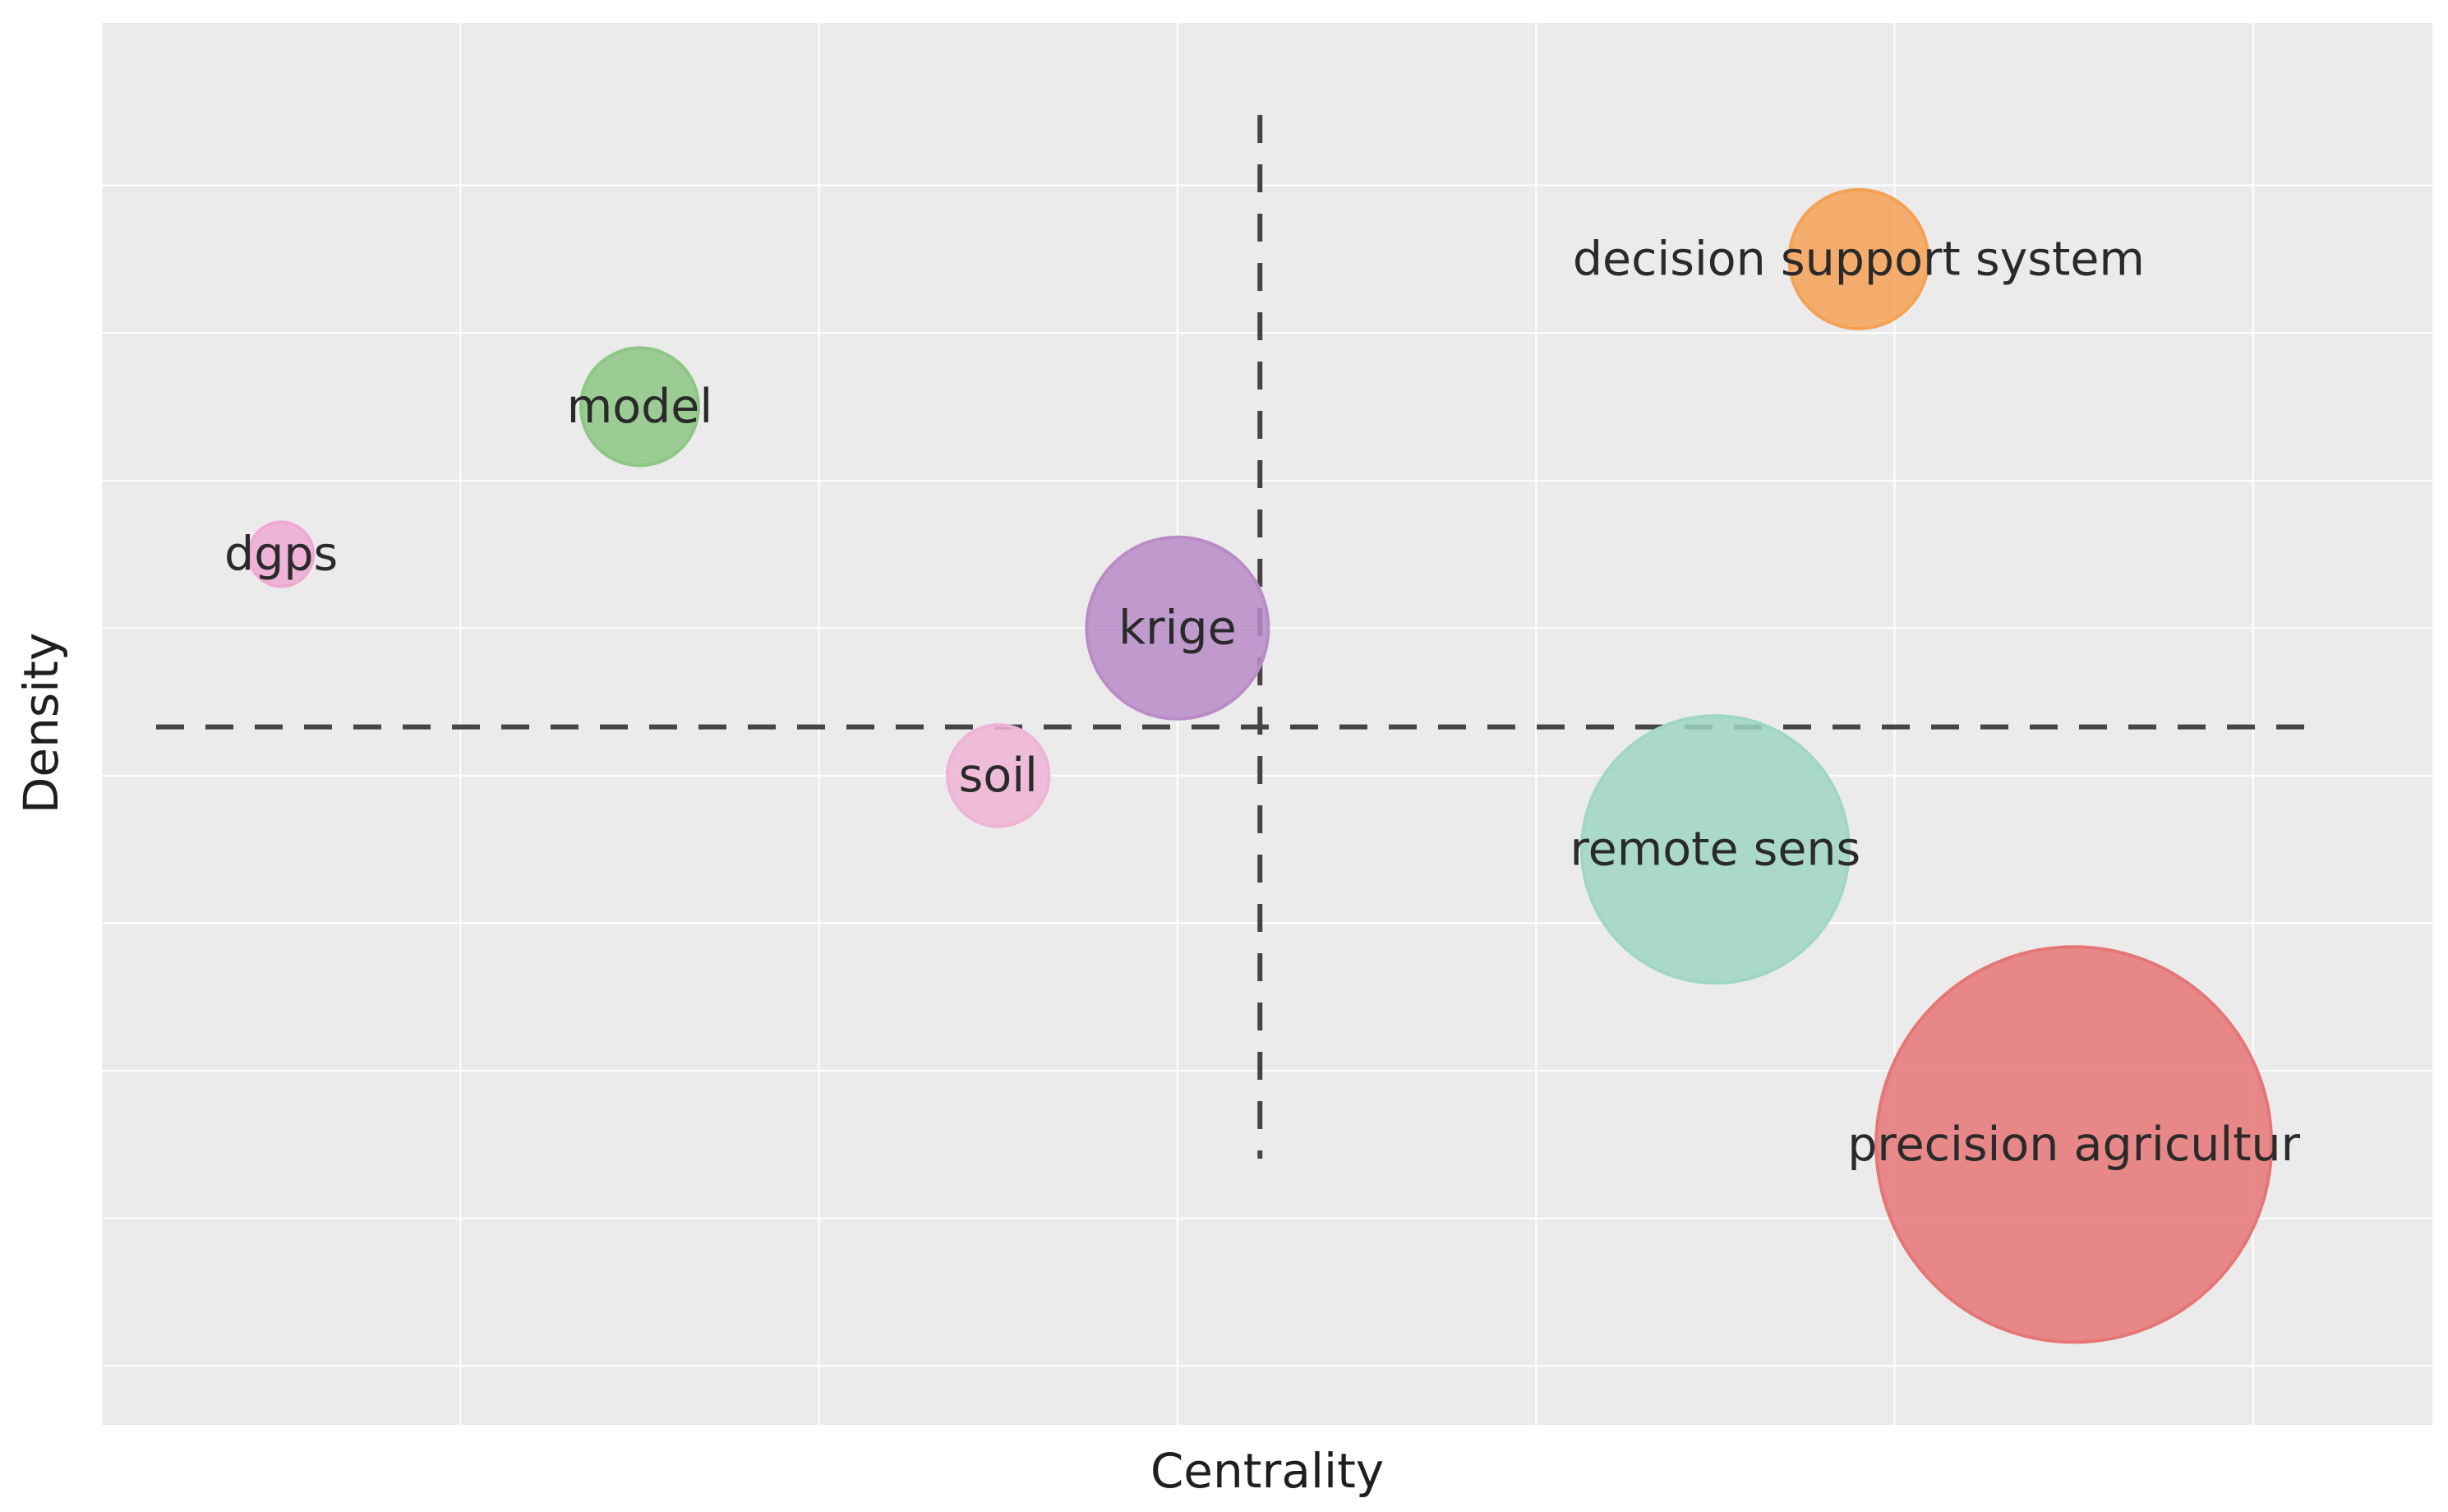 The image size is (2448, 1512). I want to click on bubble-krige, so click(1177, 628).